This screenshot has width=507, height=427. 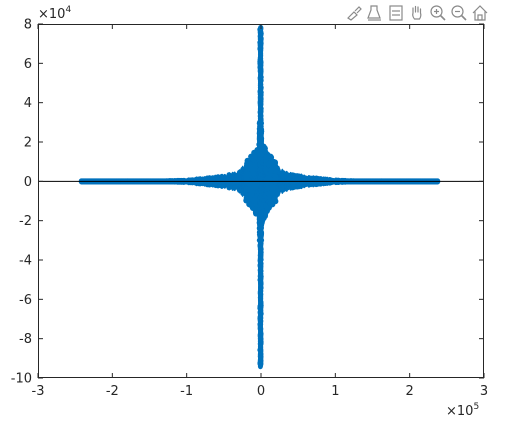 What do you see at coordinates (25, 261) in the screenshot?
I see `y-tick-label: -4` at bounding box center [25, 261].